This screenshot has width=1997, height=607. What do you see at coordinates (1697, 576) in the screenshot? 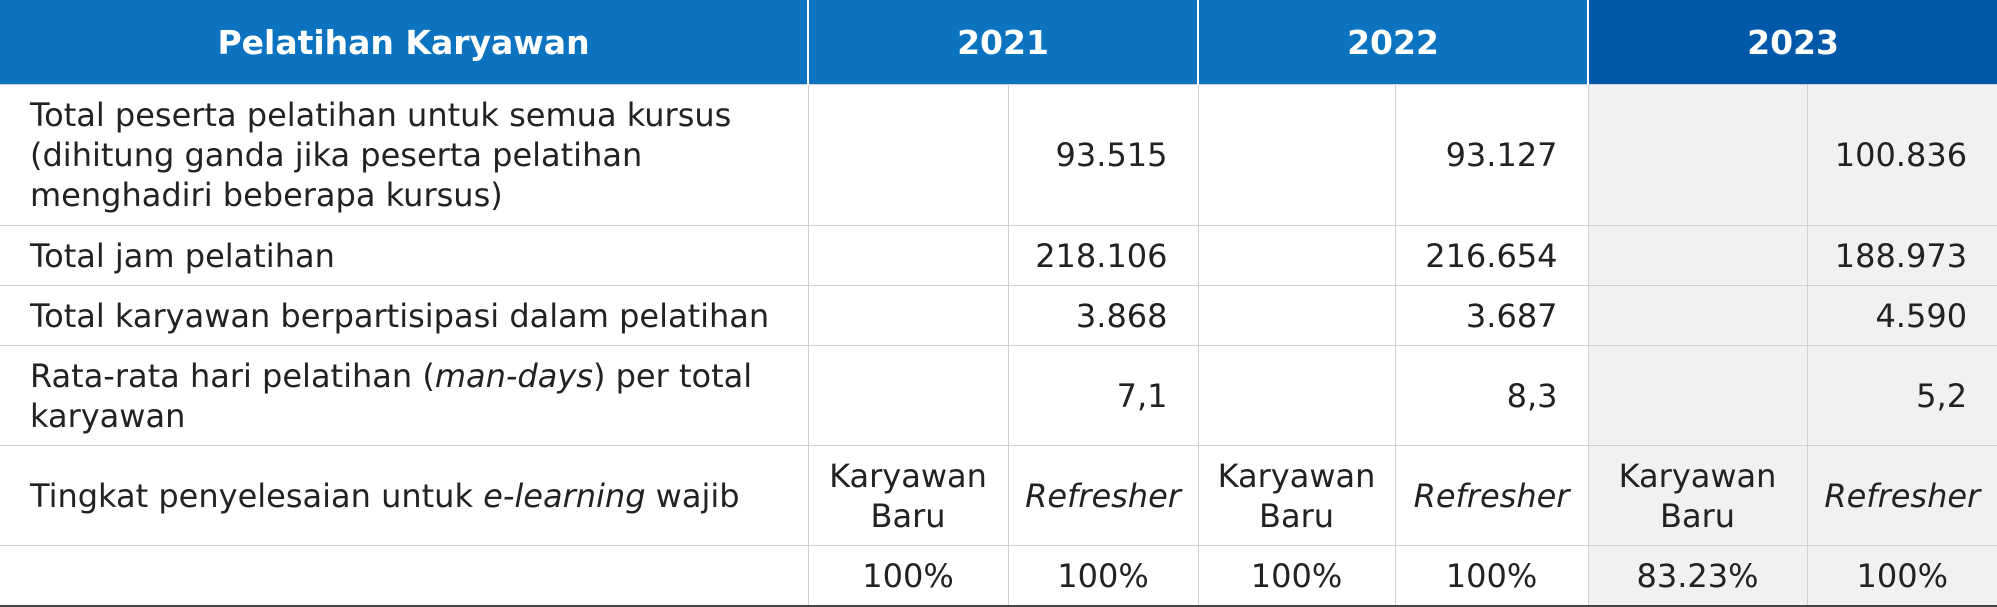
I see `completion-new-2023: 83.23%` at bounding box center [1697, 576].